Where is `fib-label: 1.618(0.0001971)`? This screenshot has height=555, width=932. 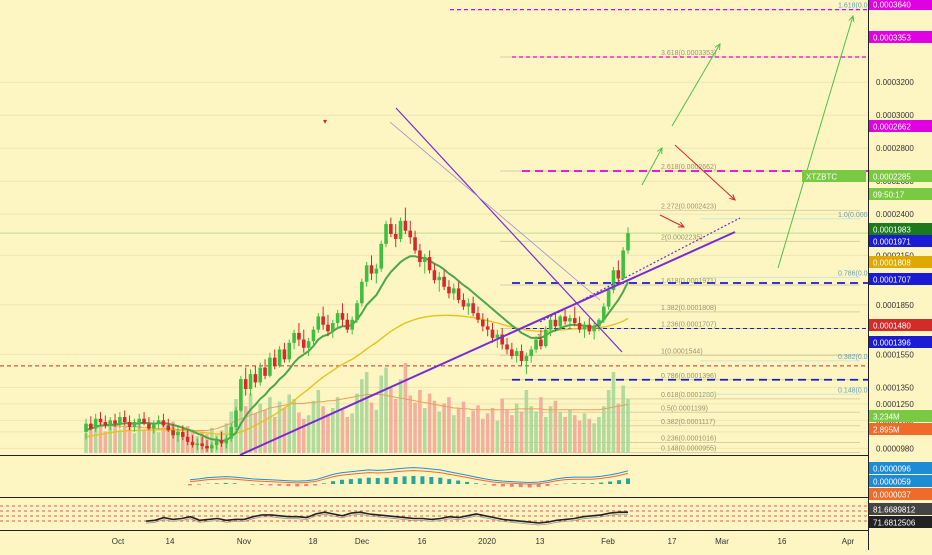 fib-label: 1.618(0.0001971) is located at coordinates (688, 281).